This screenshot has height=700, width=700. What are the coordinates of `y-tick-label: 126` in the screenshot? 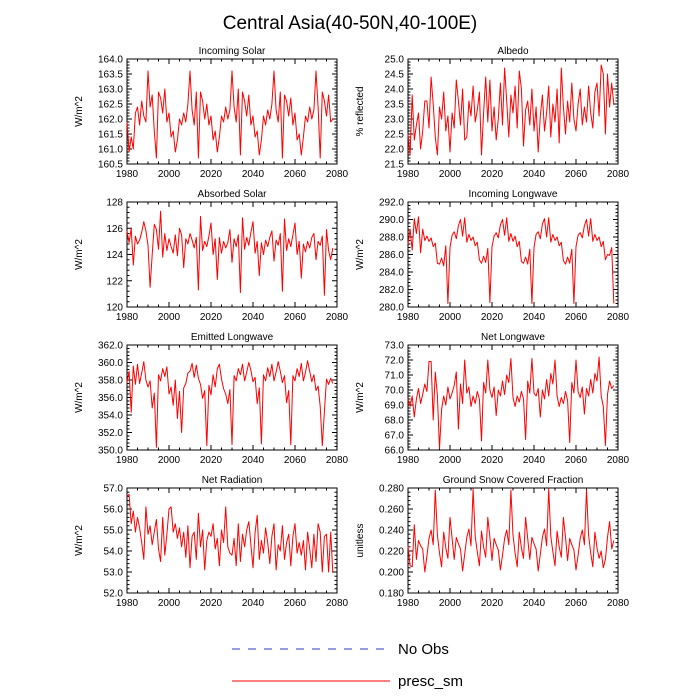 It's located at (114, 229).